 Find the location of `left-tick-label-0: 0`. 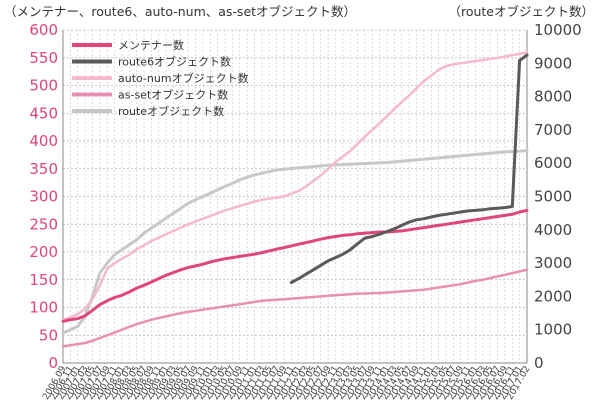

left-tick-label-0: 0 is located at coordinates (53, 363).